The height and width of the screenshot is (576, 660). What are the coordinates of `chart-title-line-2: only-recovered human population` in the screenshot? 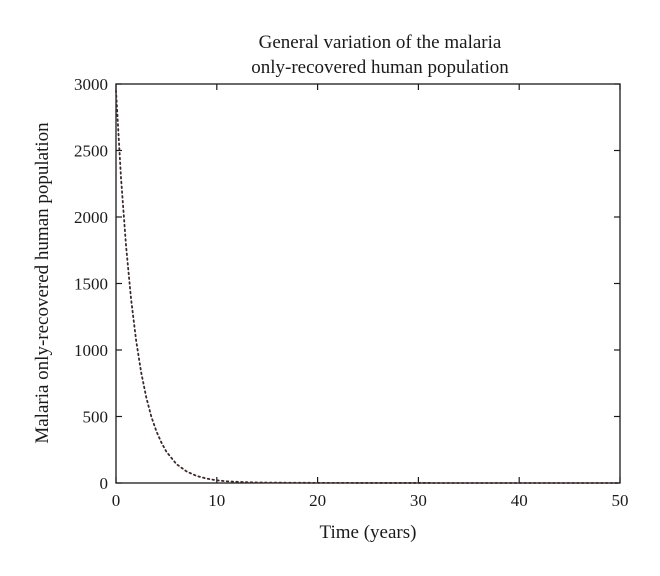 It's located at (380, 67).